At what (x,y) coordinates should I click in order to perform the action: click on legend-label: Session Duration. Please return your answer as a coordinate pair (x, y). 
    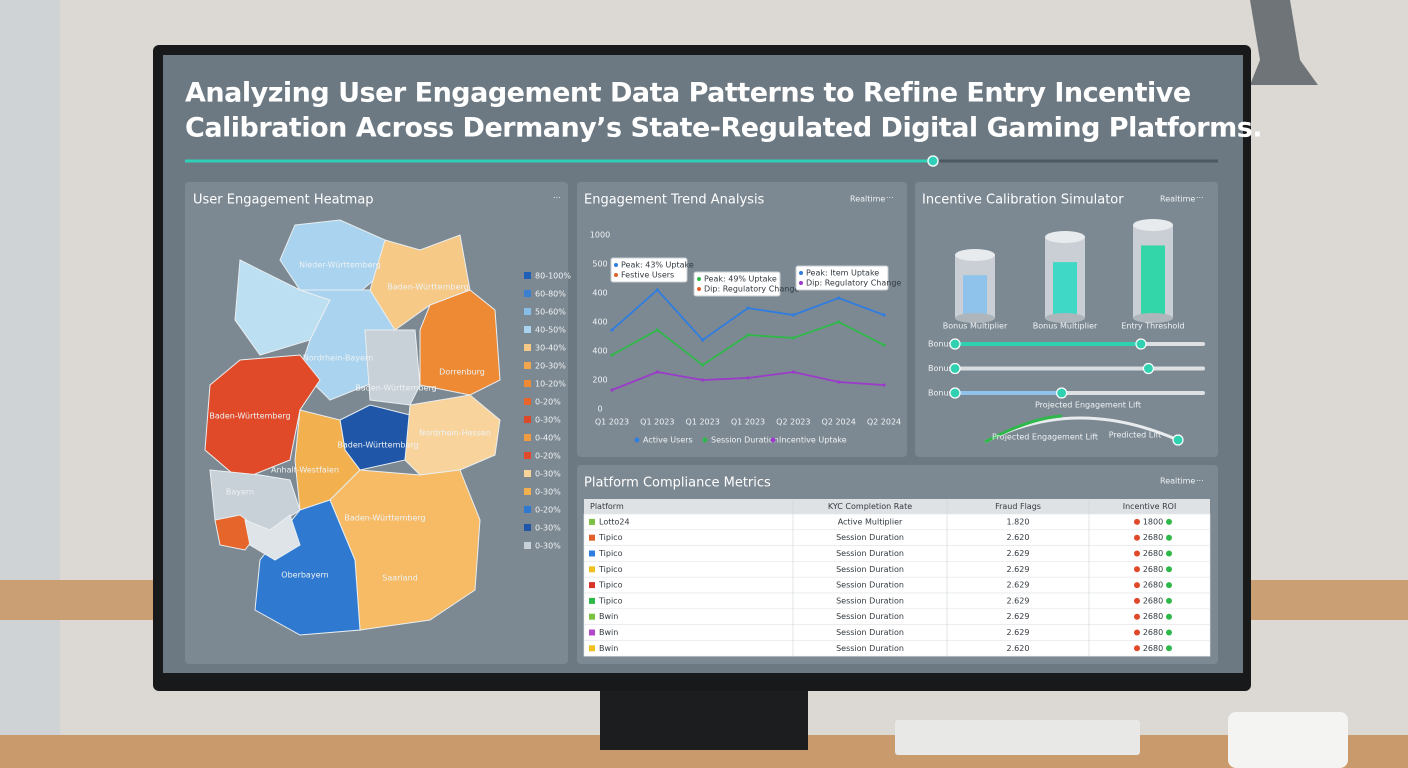
    Looking at the image, I should click on (745, 440).